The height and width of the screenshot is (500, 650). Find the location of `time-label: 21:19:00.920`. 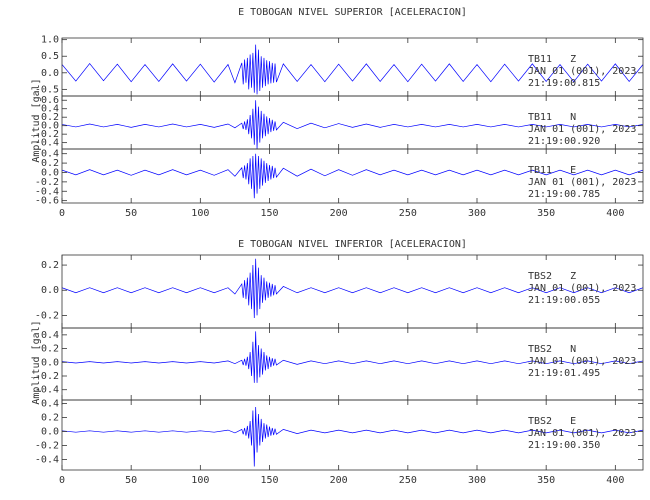

time-label: 21:19:00.920 is located at coordinates (564, 141).